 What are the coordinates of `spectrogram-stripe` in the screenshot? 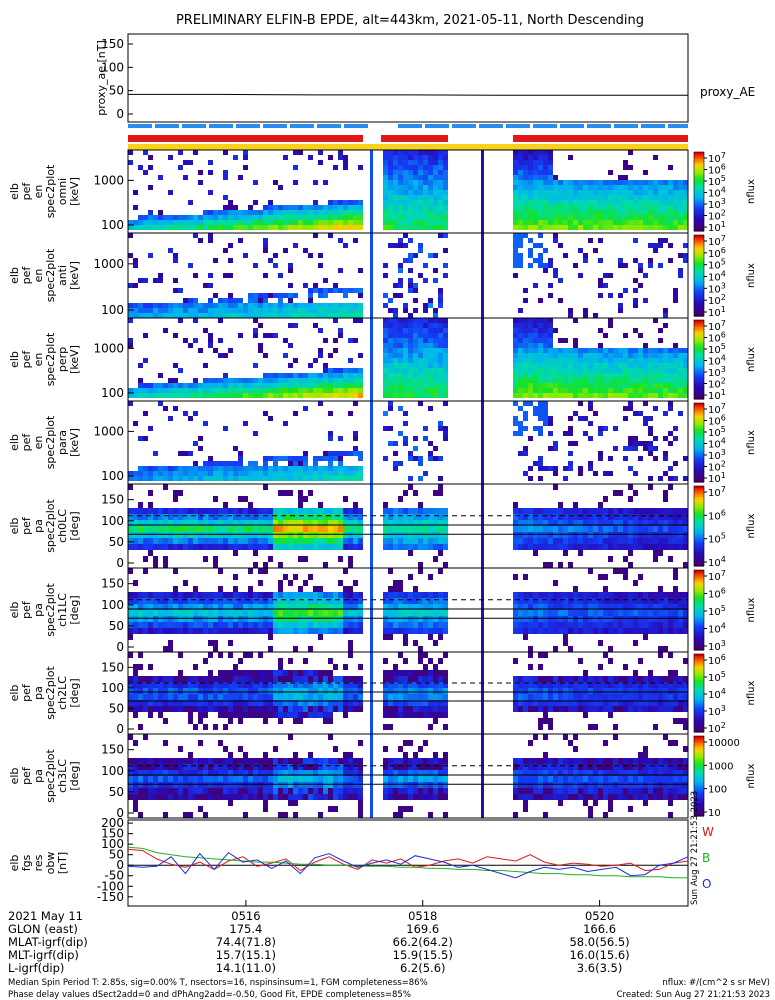 It's located at (371, 526).